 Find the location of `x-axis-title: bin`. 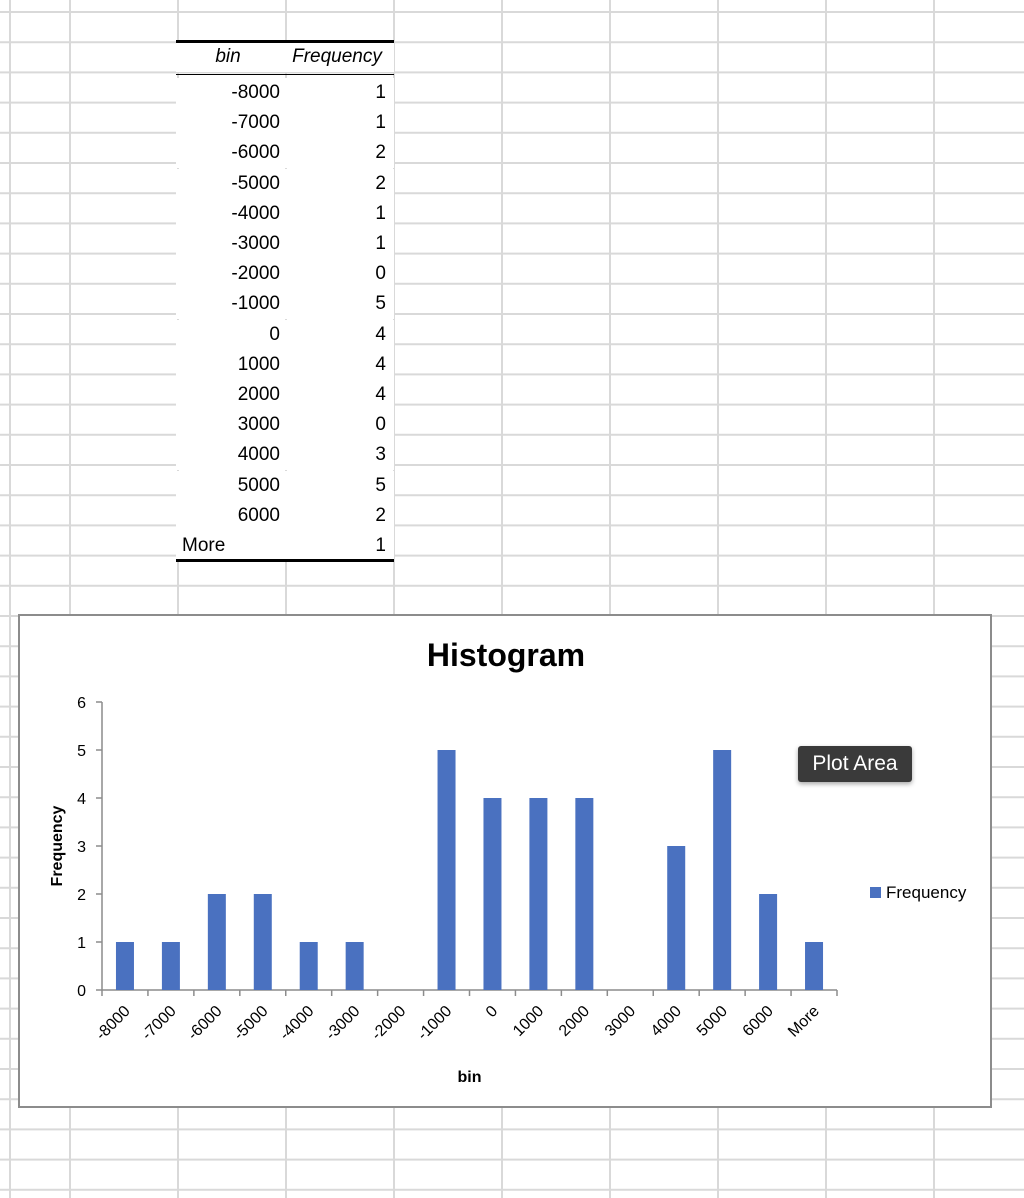

x-axis-title: bin is located at coordinates (470, 1077).